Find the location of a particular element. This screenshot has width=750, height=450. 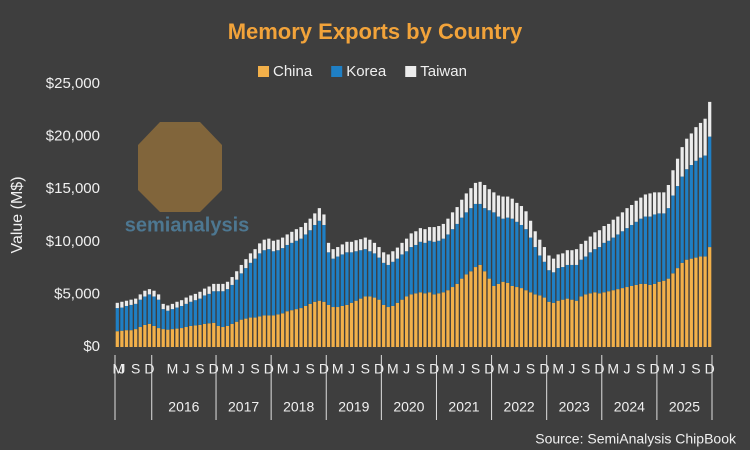

x-group-label: 2019 is located at coordinates (353, 407).